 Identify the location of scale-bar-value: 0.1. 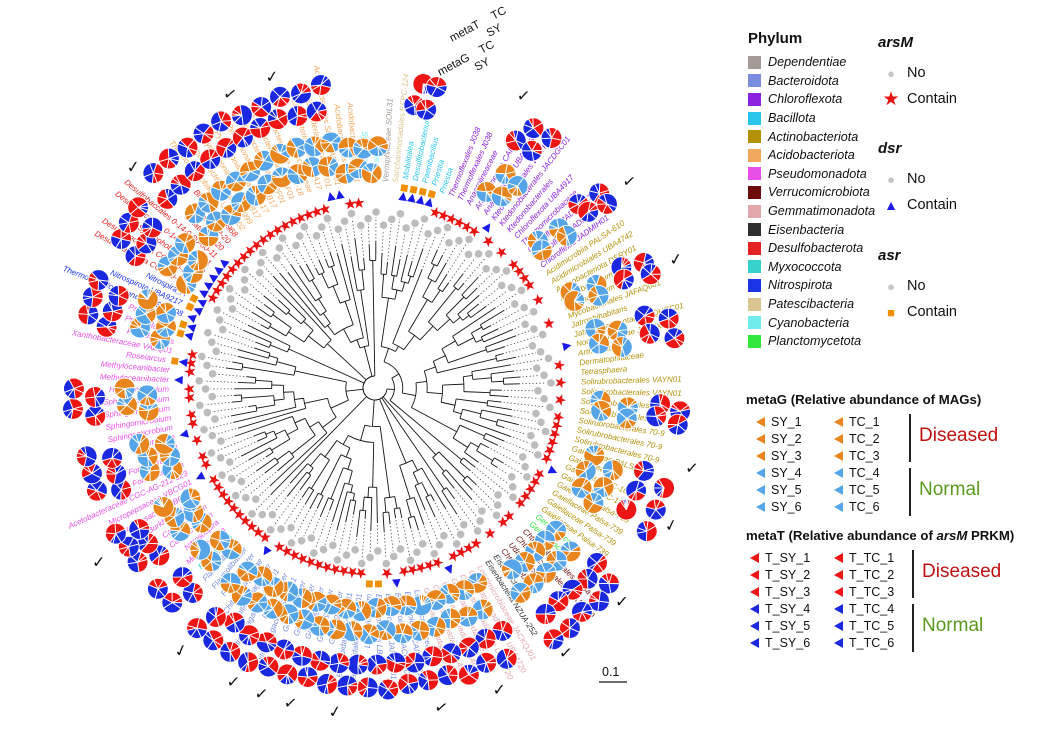
(610, 672).